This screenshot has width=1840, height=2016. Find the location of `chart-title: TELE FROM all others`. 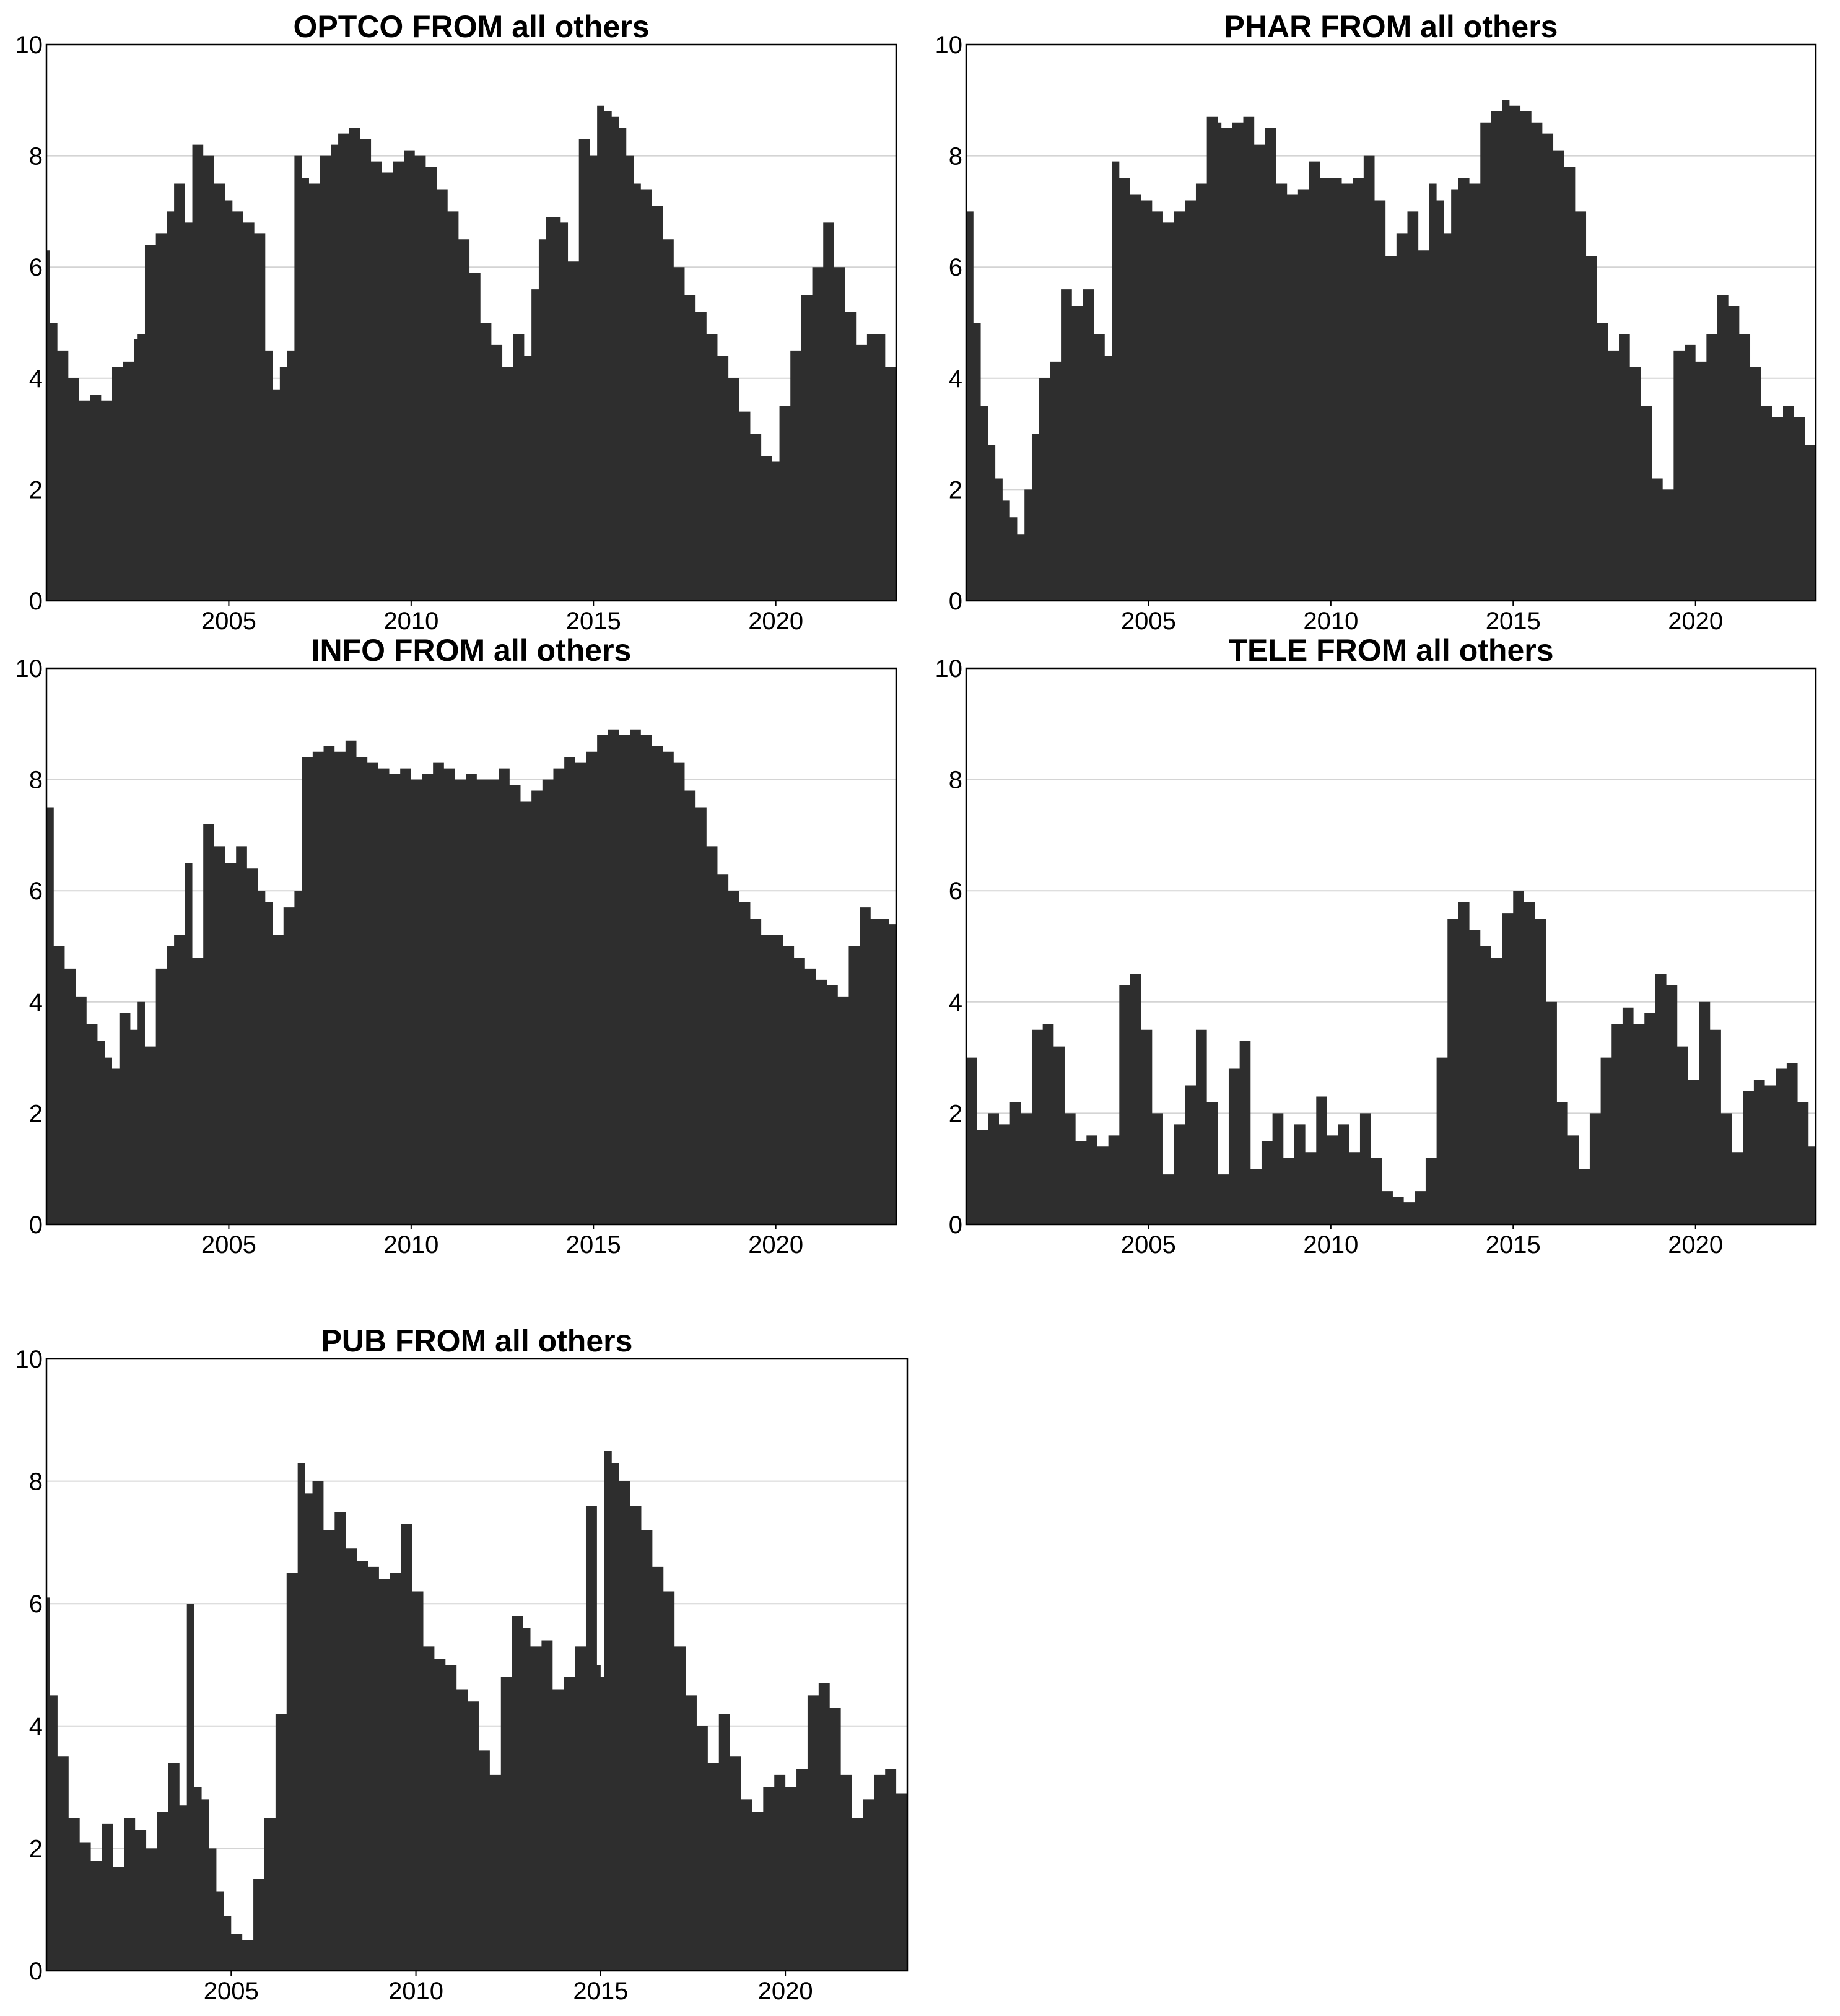

chart-title: TELE FROM all others is located at coordinates (1390, 650).